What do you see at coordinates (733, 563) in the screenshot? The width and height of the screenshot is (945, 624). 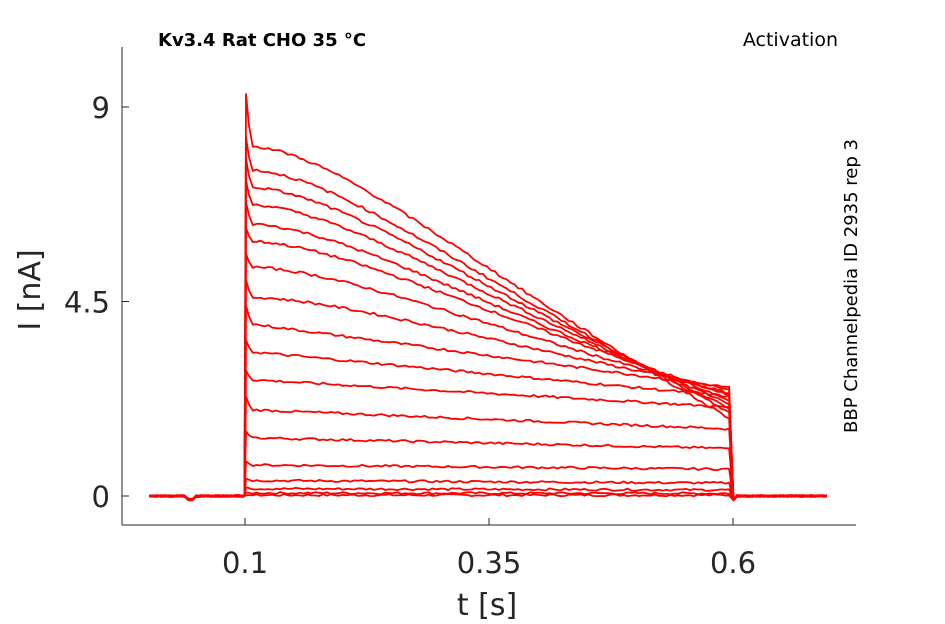 I see `x-tick-label: 0.6` at bounding box center [733, 563].